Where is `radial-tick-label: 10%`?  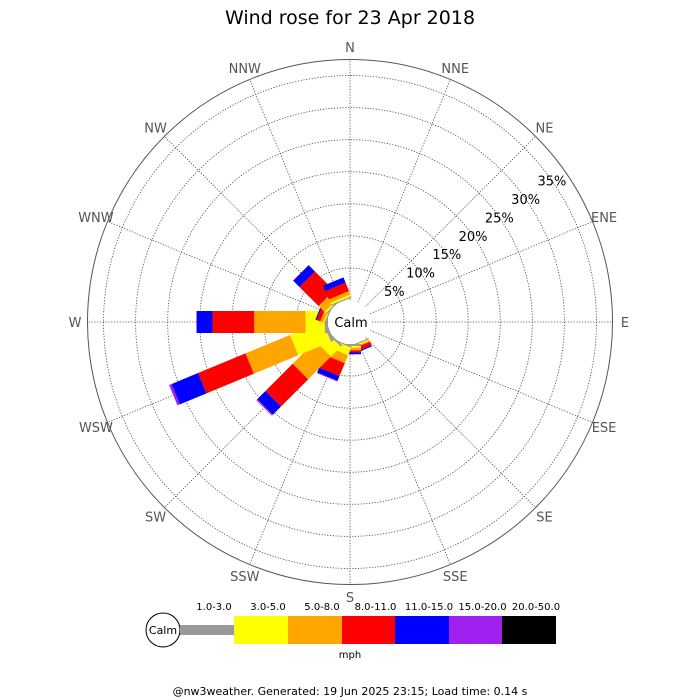
radial-tick-label: 10% is located at coordinates (420, 274).